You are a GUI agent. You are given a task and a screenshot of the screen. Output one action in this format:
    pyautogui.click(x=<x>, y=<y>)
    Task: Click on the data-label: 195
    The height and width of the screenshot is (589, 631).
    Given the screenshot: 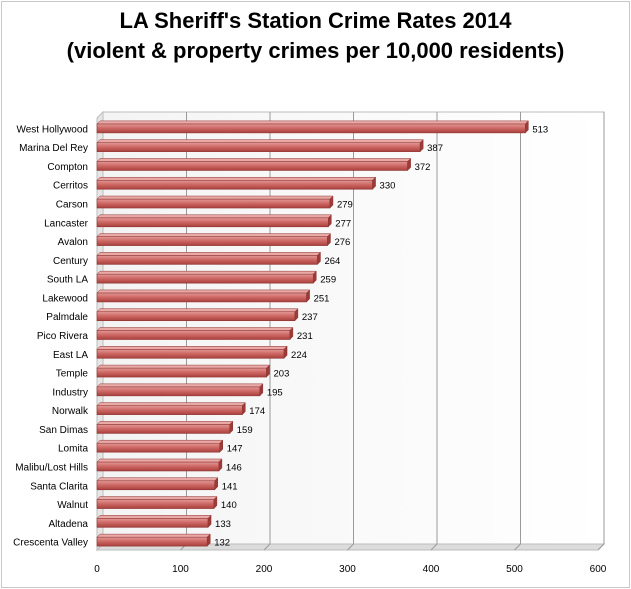 What is the action you would take?
    pyautogui.click(x=275, y=392)
    